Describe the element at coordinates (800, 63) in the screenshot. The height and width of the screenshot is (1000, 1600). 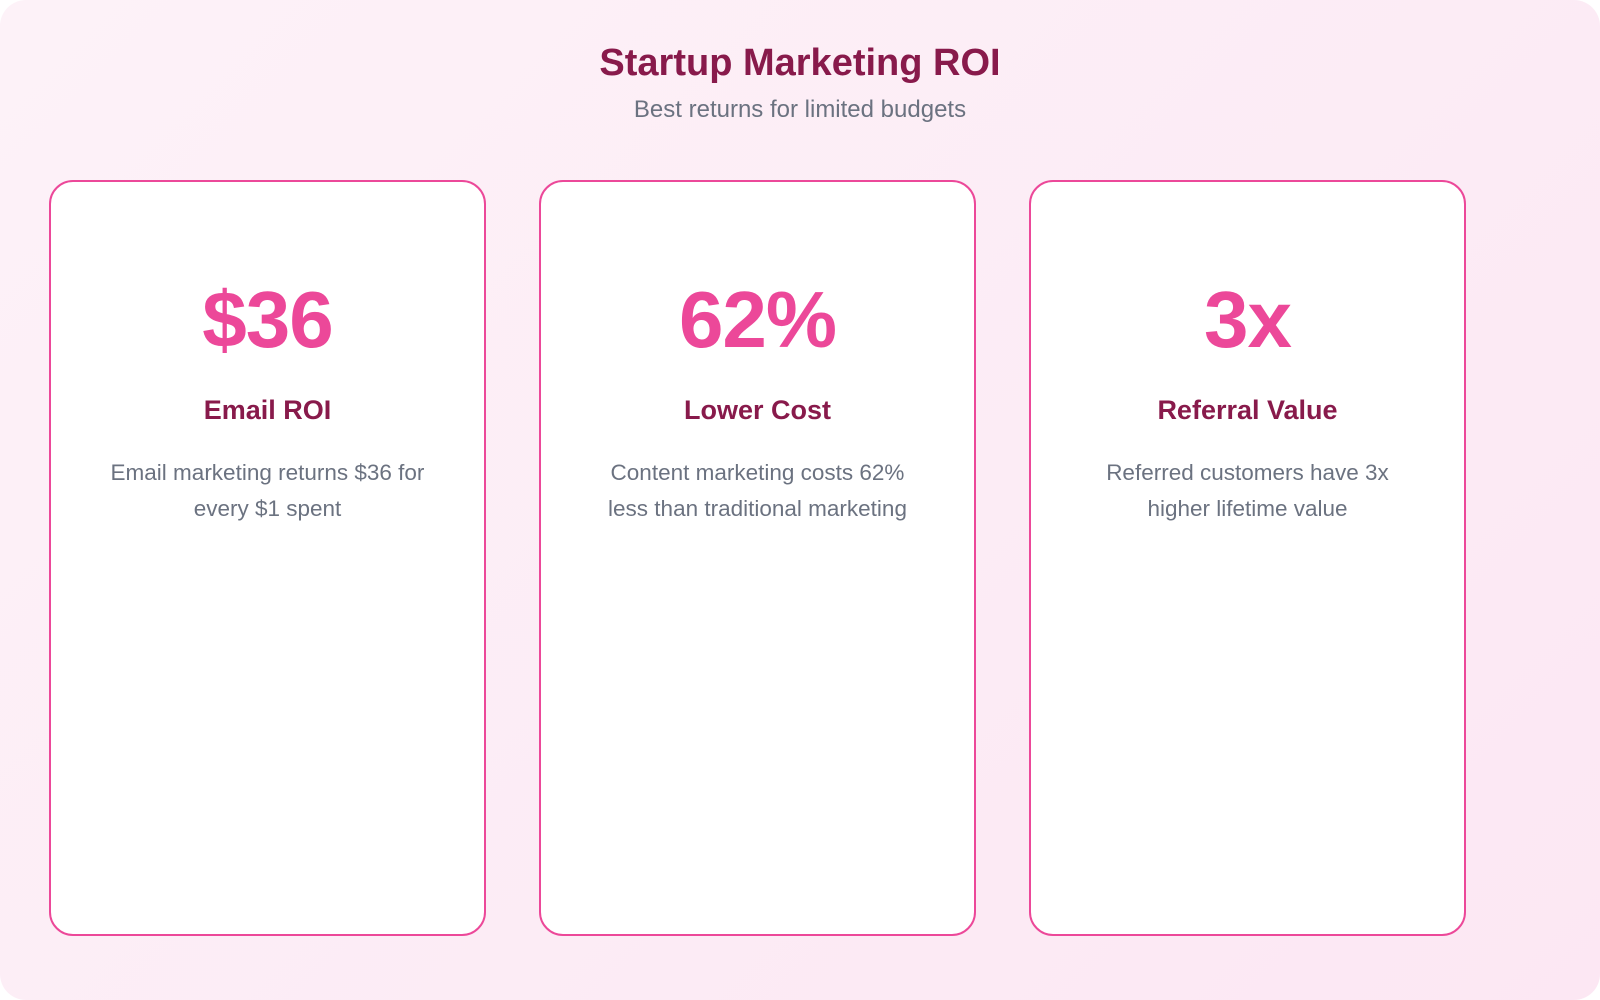
I see `title: Startup Marketing ROI` at that location.